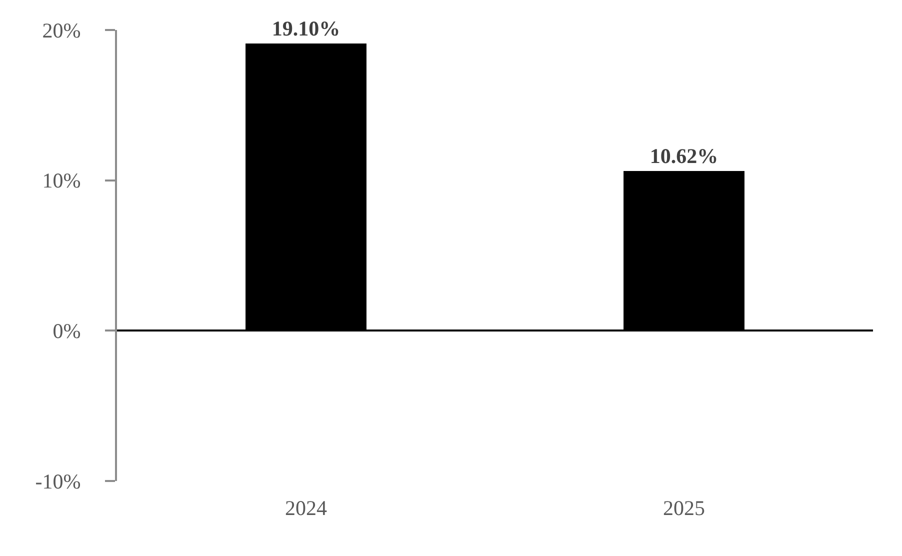 The height and width of the screenshot is (556, 902). Describe the element at coordinates (58, 481) in the screenshot. I see `y-tick-label: -10%` at that location.